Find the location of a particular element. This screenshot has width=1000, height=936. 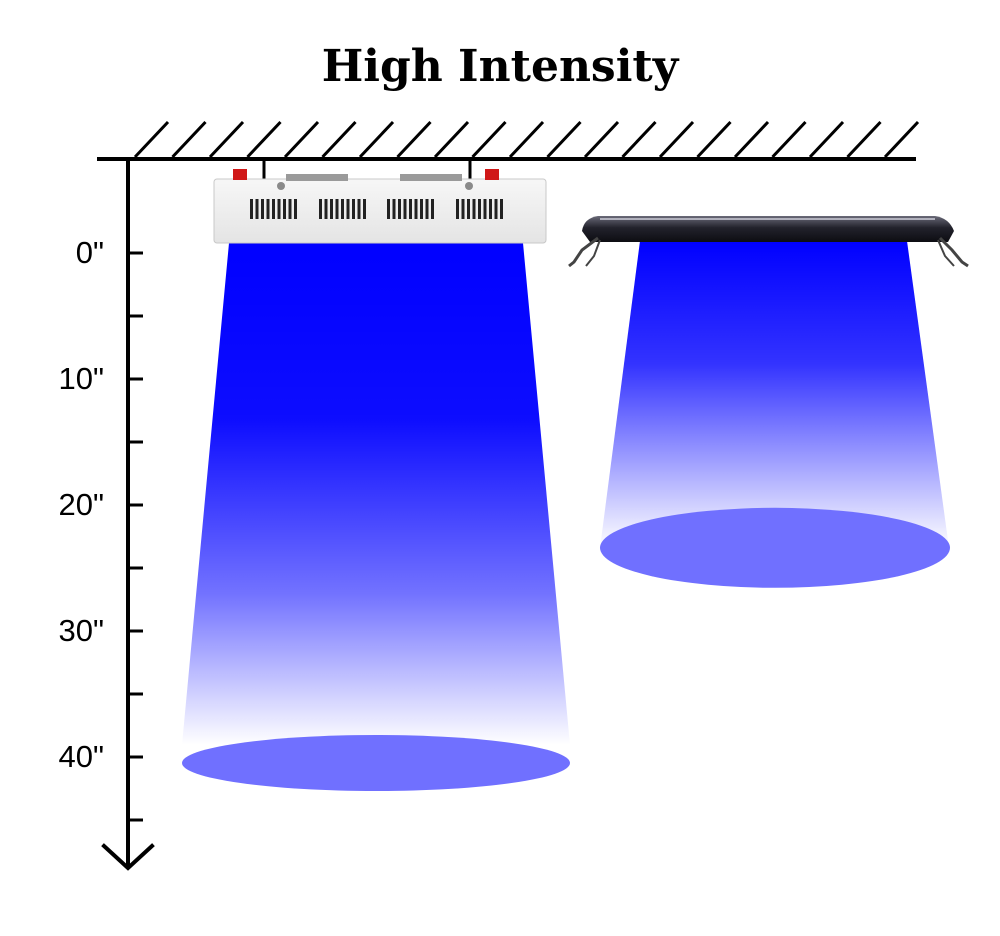

ceiling-hatching is located at coordinates (526, 139).